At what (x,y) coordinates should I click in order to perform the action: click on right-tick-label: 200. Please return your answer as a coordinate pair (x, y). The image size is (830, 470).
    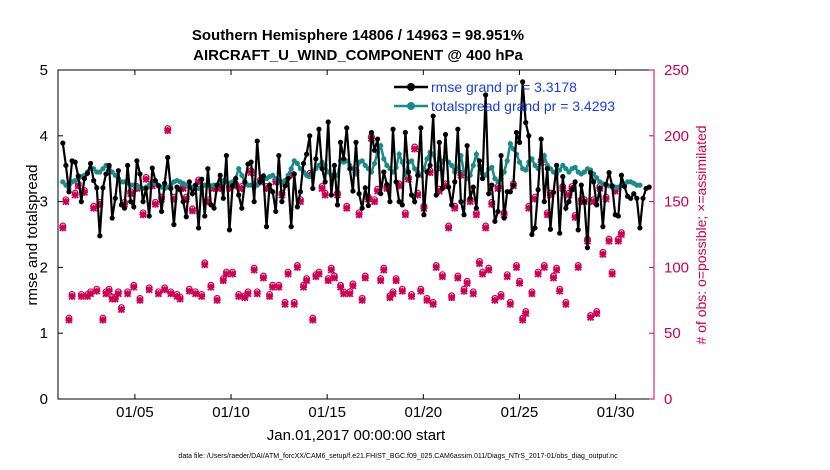
    Looking at the image, I should click on (676, 136).